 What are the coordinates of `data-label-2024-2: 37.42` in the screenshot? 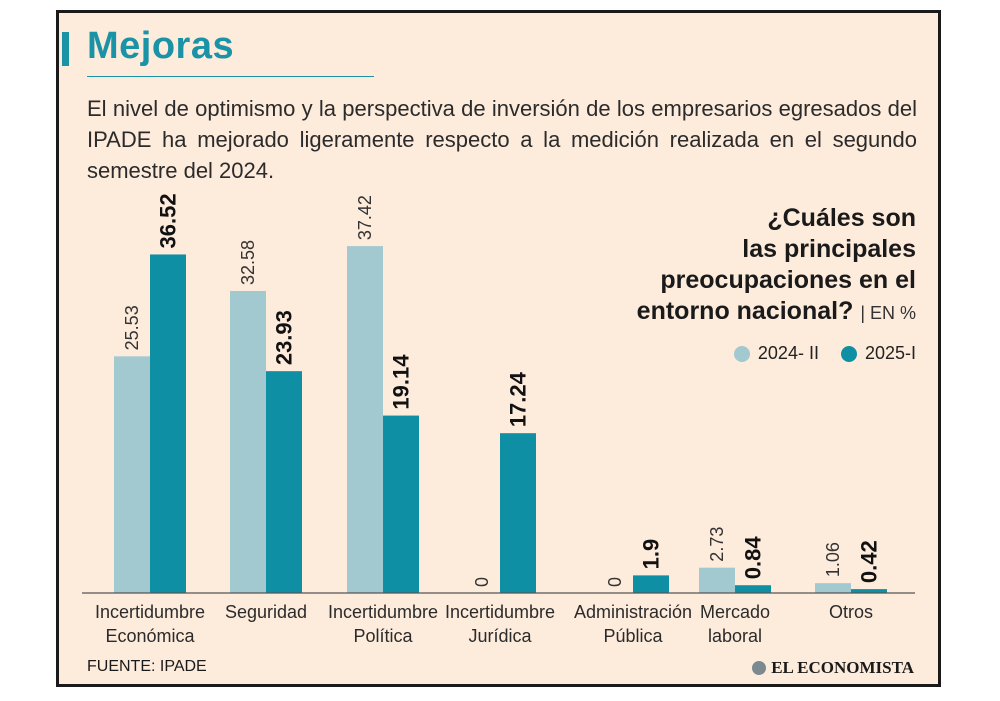 It's located at (365, 217).